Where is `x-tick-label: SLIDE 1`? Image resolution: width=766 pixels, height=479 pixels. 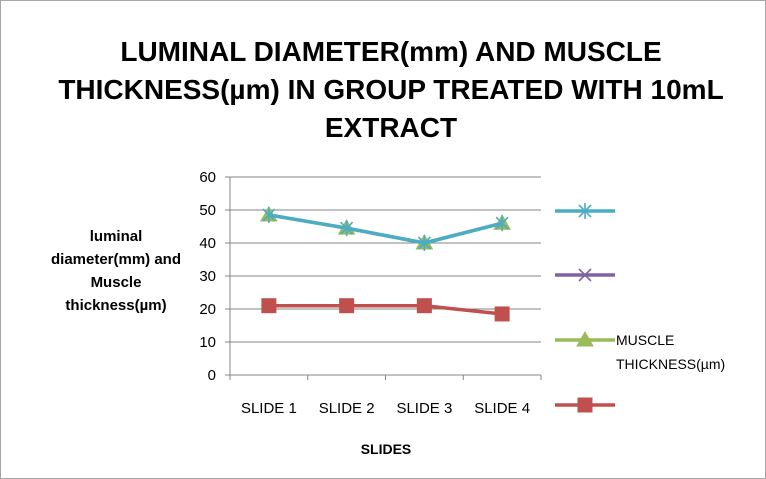
x-tick-label: SLIDE 1 is located at coordinates (269, 408).